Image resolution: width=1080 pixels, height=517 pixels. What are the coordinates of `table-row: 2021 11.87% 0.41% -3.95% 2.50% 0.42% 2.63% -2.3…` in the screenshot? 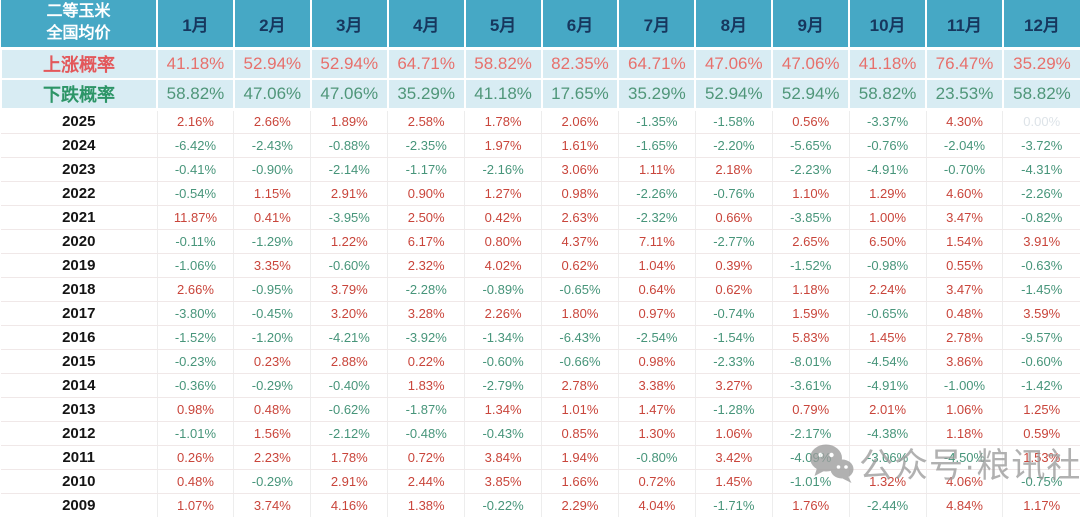 It's located at (540, 217).